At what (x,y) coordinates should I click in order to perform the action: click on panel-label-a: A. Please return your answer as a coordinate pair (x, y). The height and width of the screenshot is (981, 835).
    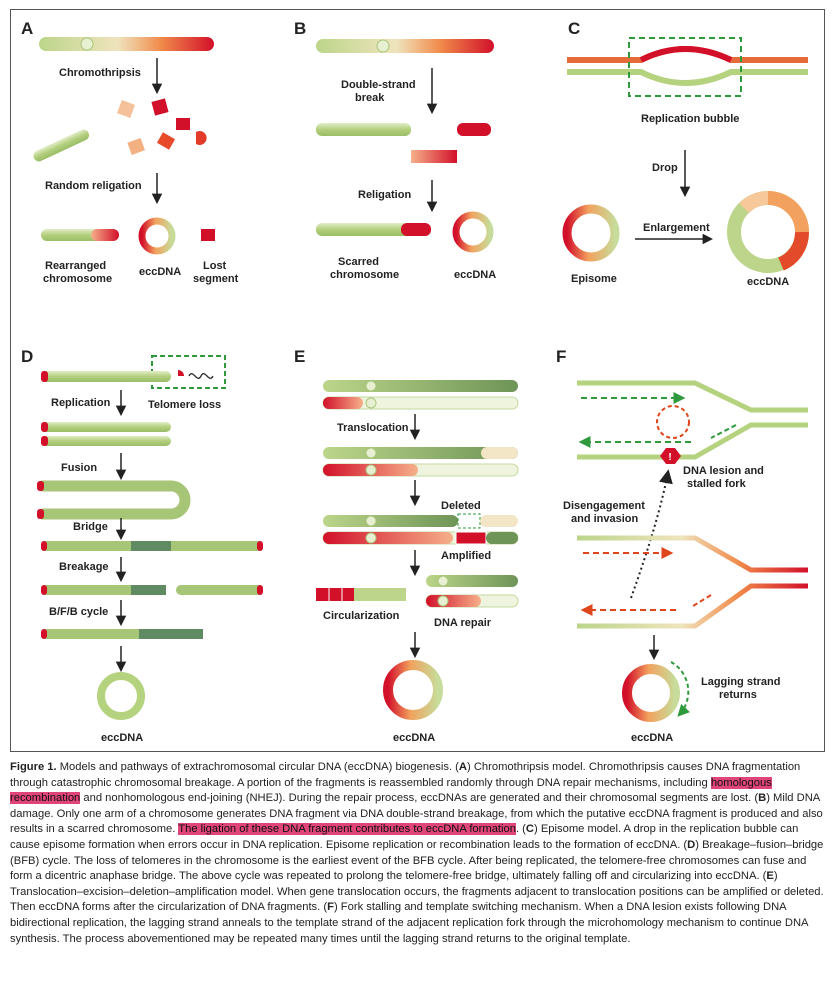
    Looking at the image, I should click on (27, 28).